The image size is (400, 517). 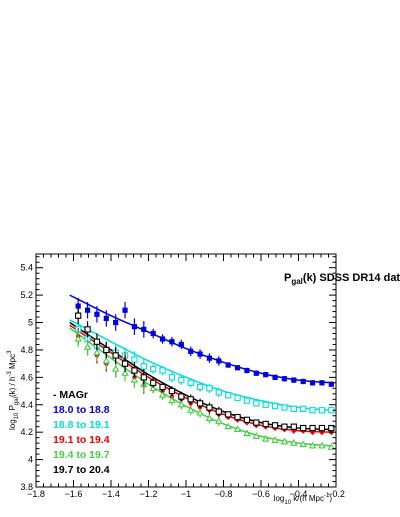 I want to click on x-tick-label: −1.4, so click(x=111, y=494).